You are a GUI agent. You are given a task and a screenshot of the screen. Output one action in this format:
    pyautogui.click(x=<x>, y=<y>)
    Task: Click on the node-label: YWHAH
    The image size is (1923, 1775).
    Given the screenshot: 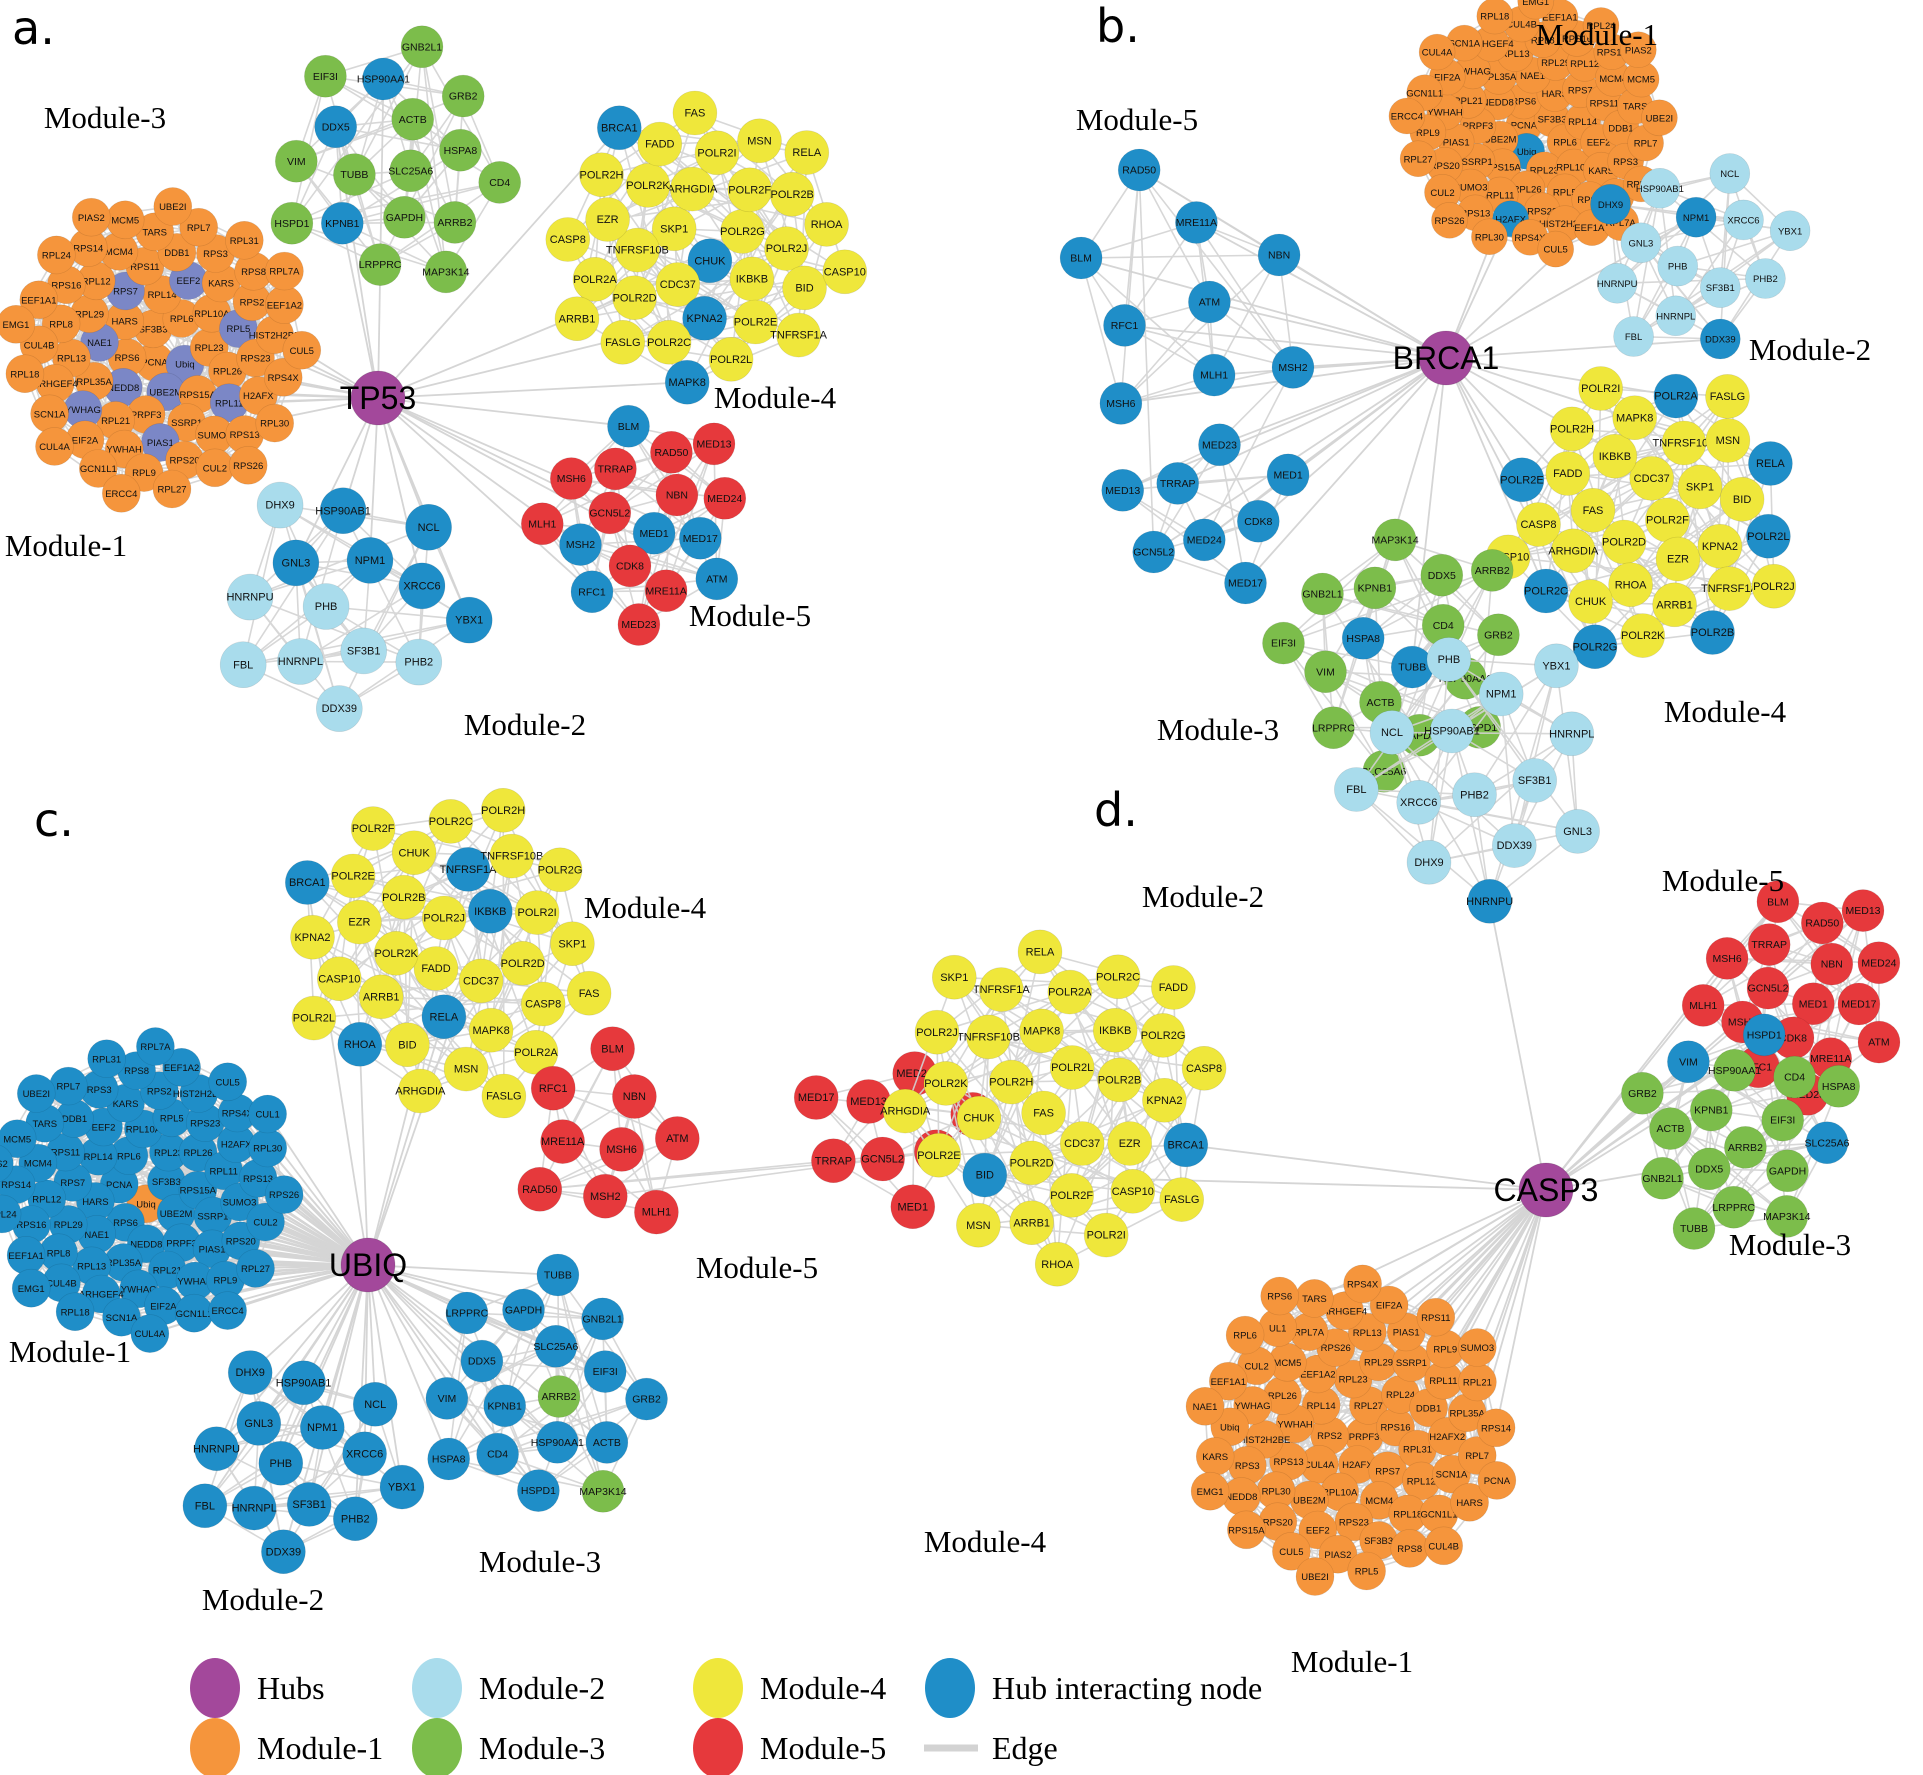 What is the action you would take?
    pyautogui.click(x=1295, y=1424)
    